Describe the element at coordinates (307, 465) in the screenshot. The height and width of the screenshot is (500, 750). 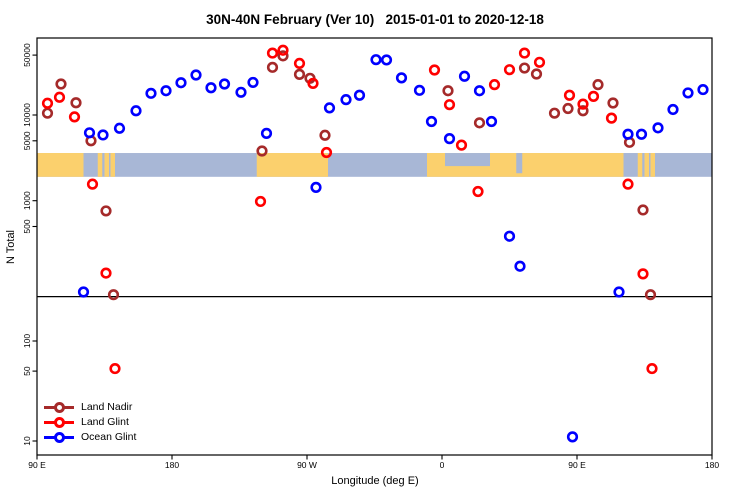
I see `x-tick-label: 90 W` at that location.